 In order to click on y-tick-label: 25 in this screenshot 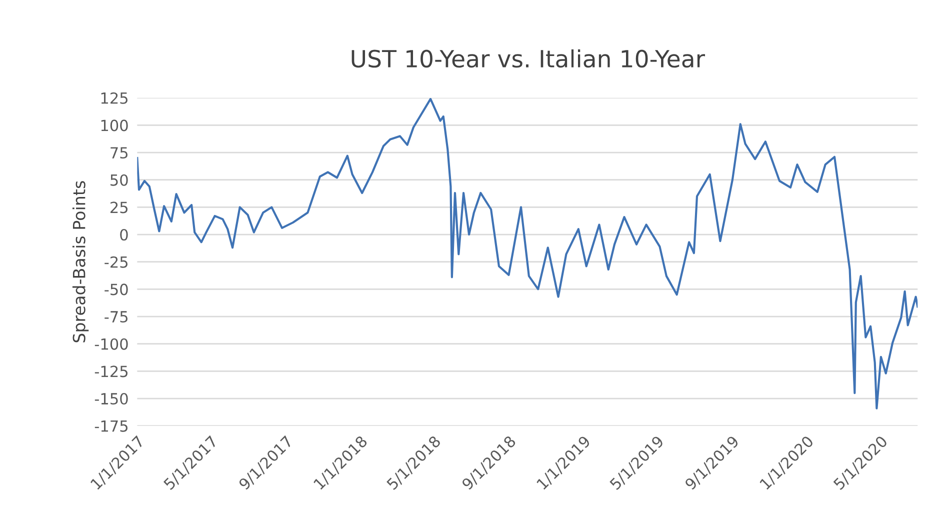, I will do `click(119, 208)`.